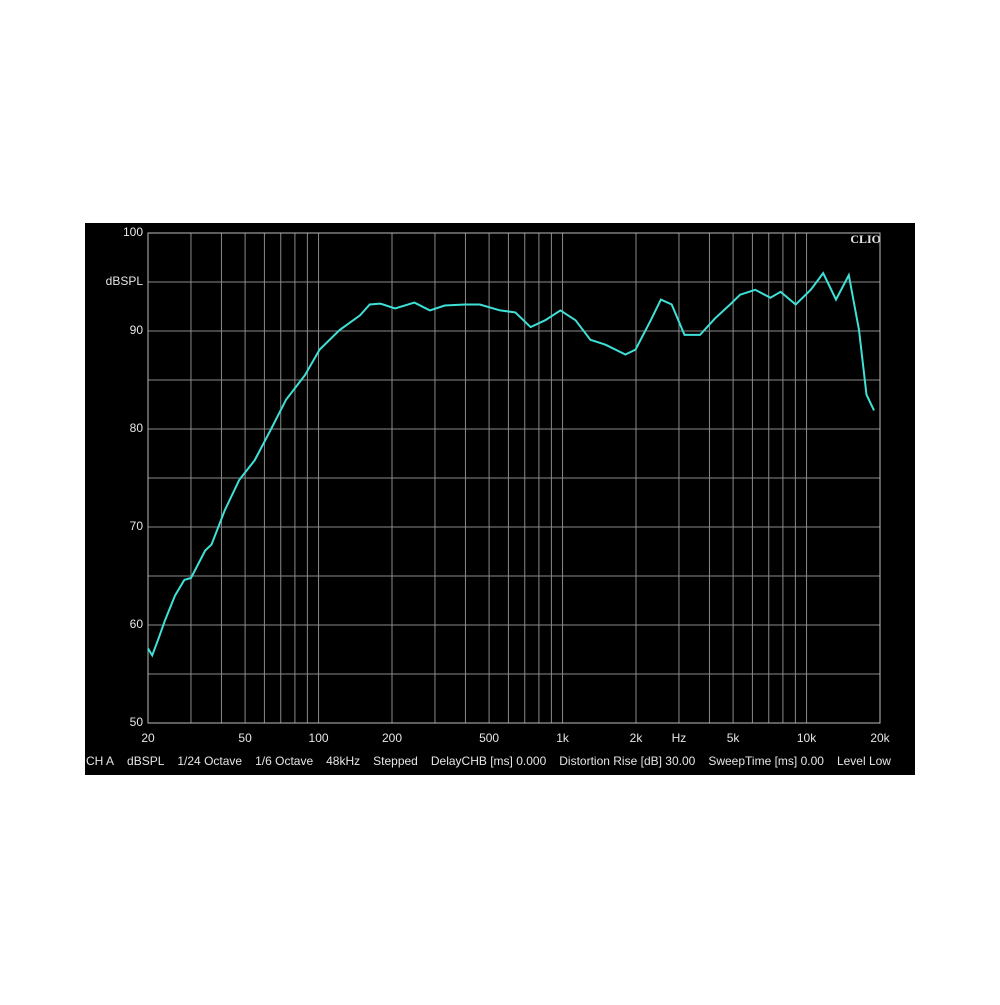 This screenshot has width=1000, height=1005. What do you see at coordinates (319, 738) in the screenshot?
I see `x-tick-label: 100` at bounding box center [319, 738].